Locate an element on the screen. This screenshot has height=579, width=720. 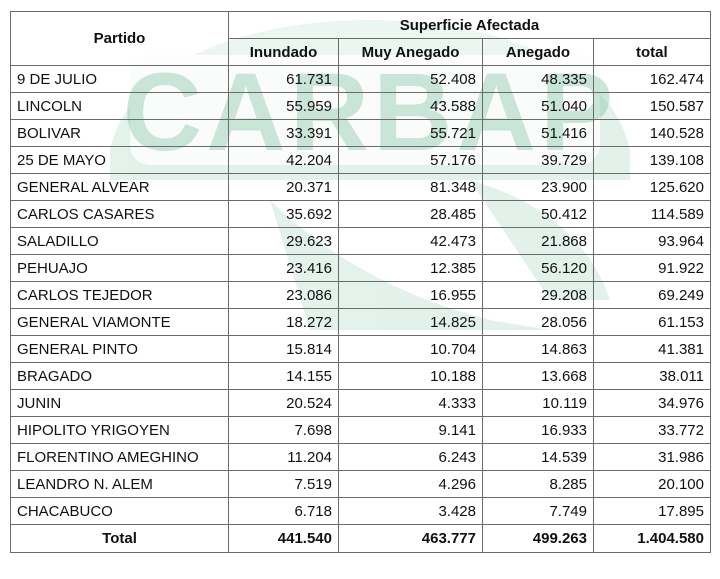
cell-inundado: 18.272 is located at coordinates (283, 322).